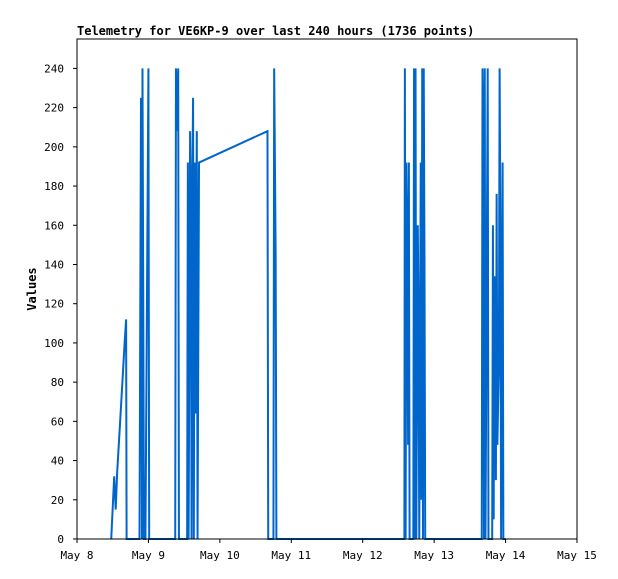 This screenshot has height=579, width=618. What do you see at coordinates (57, 382) in the screenshot?
I see `y-tick-label: 80` at bounding box center [57, 382].